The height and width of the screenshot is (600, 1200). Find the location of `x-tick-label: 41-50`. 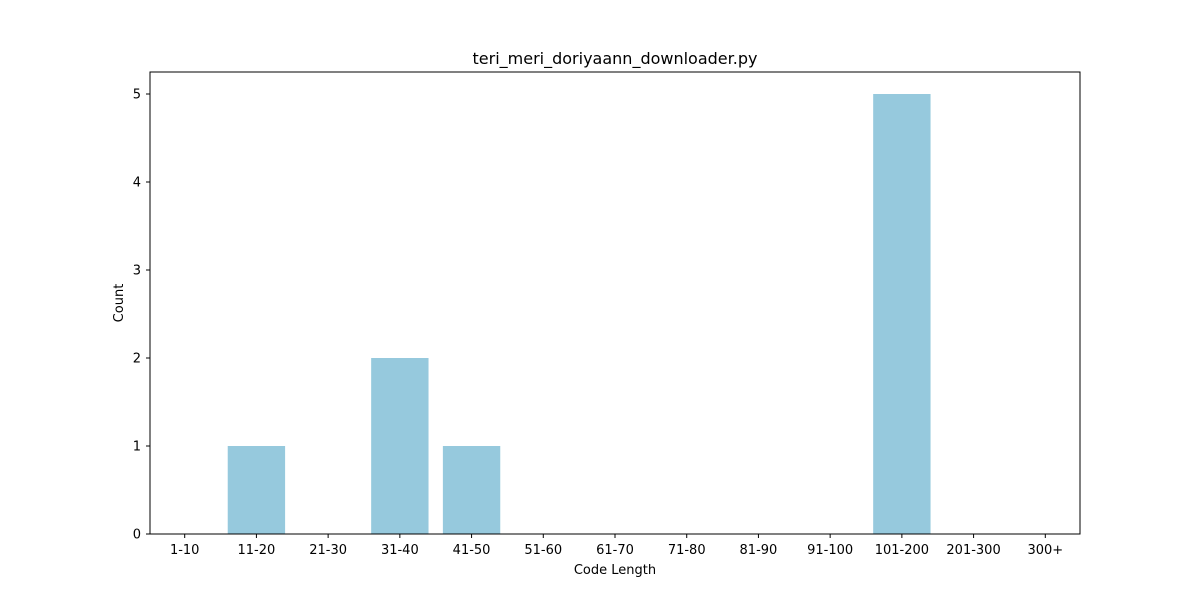

x-tick-label: 41-50 is located at coordinates (472, 550).